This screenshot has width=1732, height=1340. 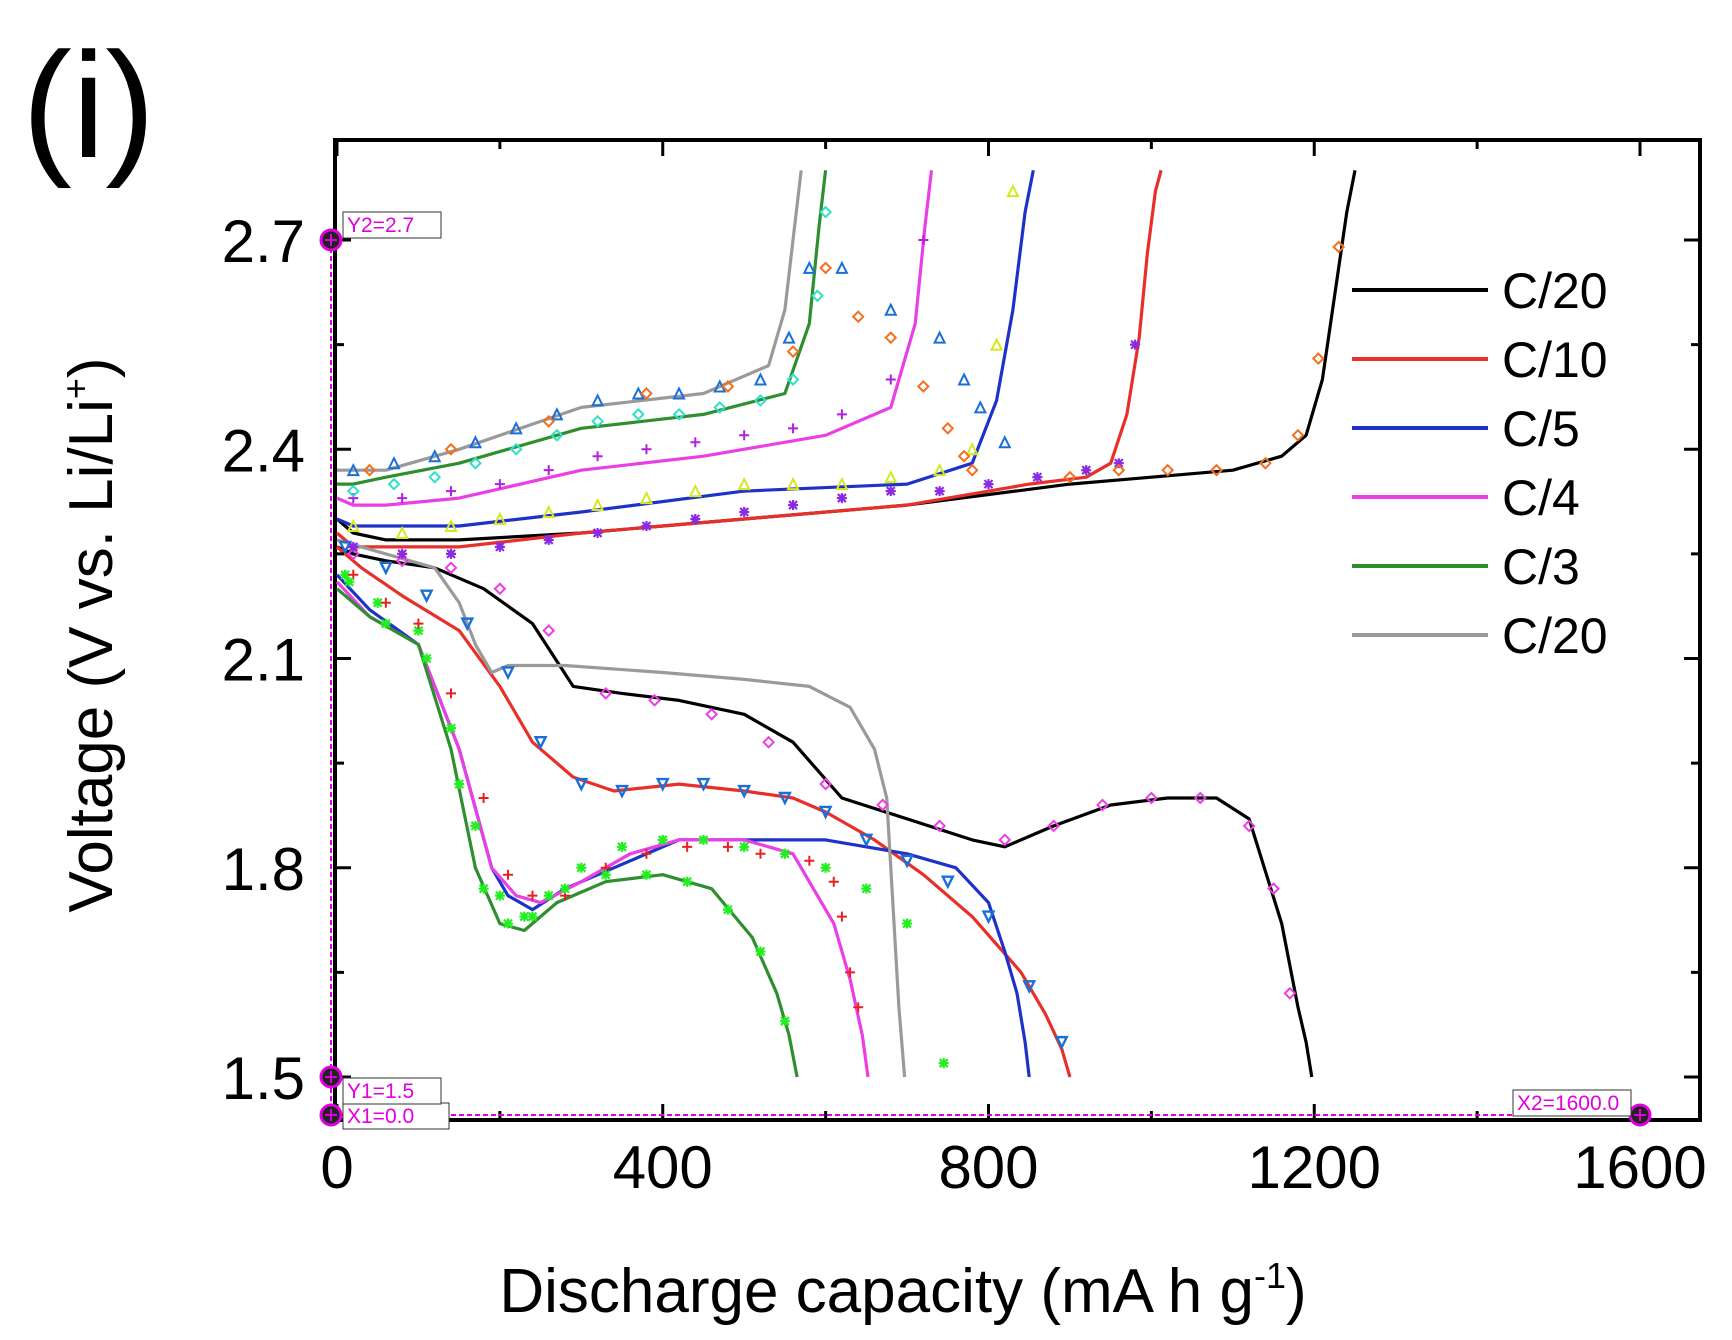 I want to click on x-axis-label-end: ), so click(x=1296, y=1291).